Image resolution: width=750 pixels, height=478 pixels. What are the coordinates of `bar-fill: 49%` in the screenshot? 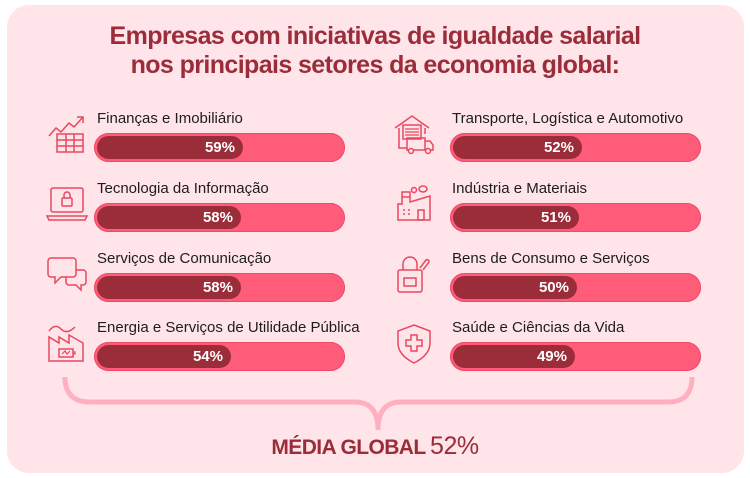 It's located at (514, 356).